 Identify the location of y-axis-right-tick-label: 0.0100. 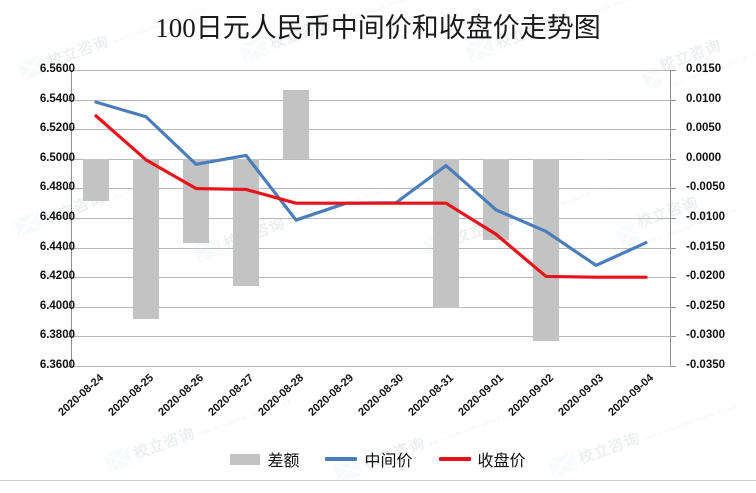
(704, 99).